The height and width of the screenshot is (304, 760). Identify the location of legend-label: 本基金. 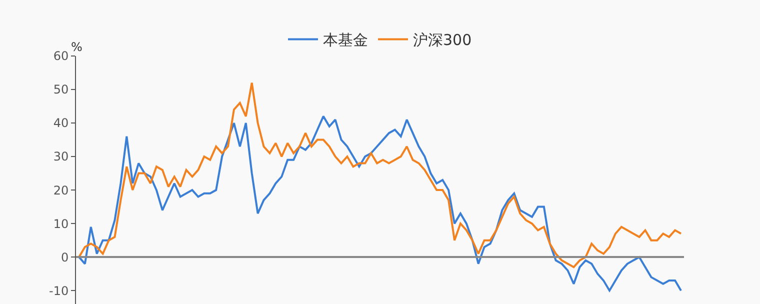
(345, 40).